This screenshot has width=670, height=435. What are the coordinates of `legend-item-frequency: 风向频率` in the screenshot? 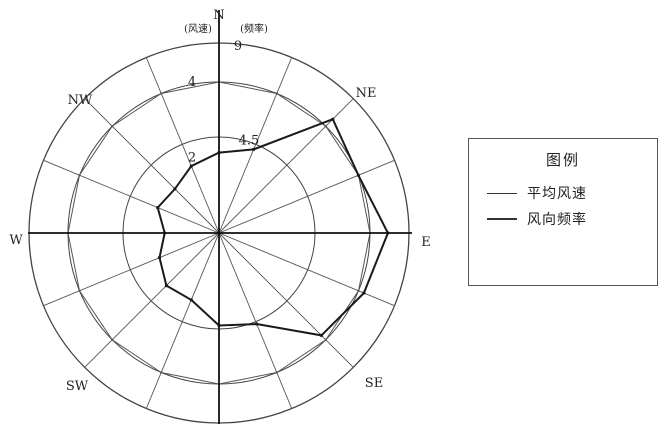 It's located at (537, 219).